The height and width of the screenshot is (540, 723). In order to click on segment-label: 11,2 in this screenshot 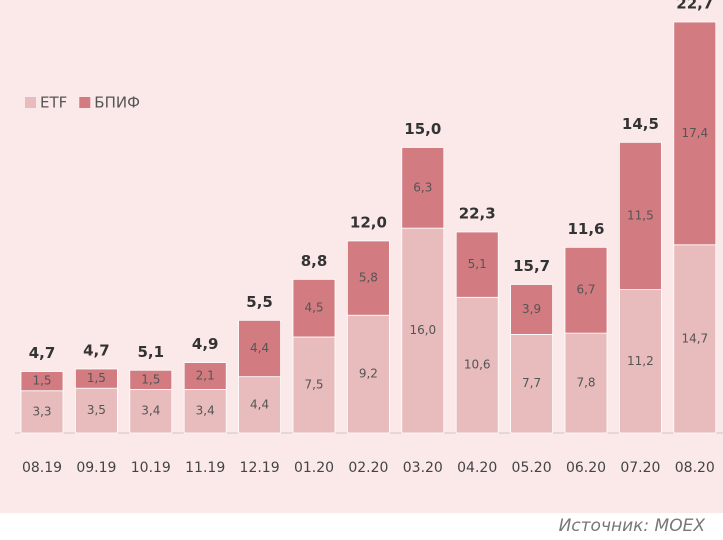, I will do `click(640, 361)`.